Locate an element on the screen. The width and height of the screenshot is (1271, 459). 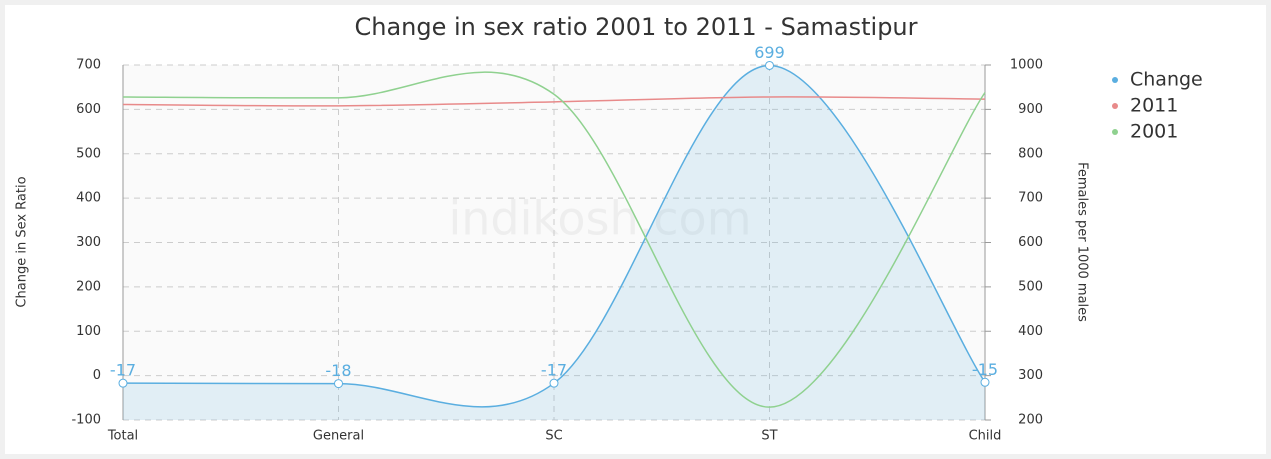
line is located at coordinates (554, 101).